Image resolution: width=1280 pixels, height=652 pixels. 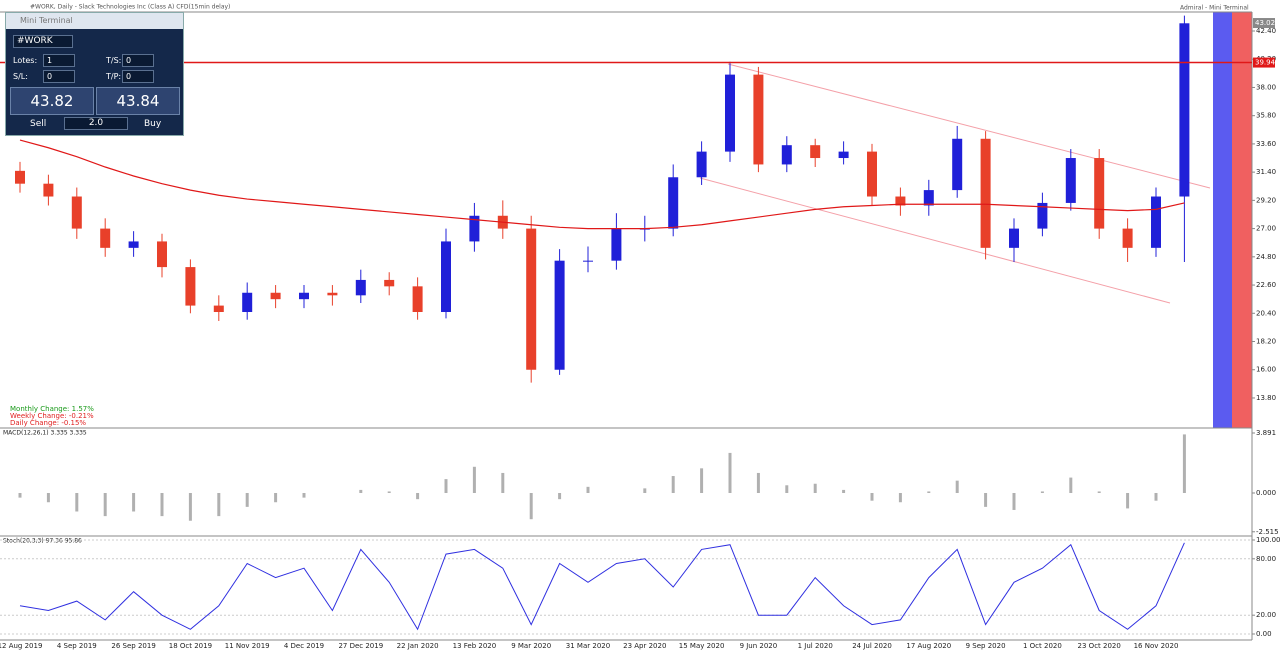 I want to click on y-tick-label: 27.00, so click(x=1266, y=229).